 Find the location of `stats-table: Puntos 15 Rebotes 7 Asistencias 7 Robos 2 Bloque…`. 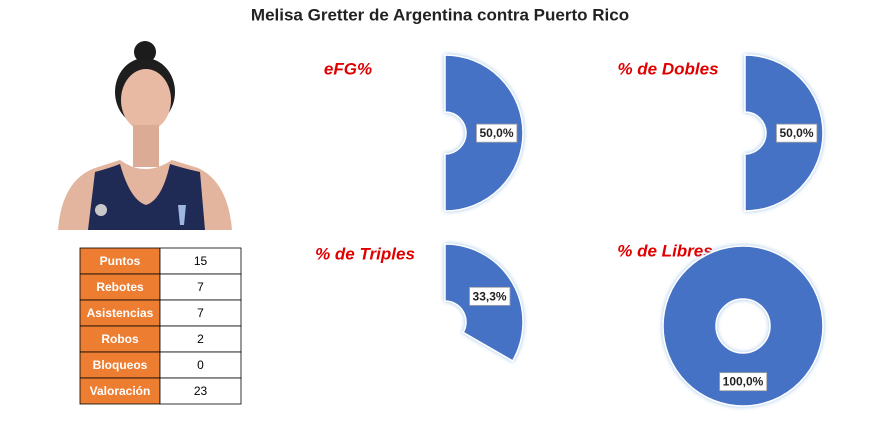

stats-table: Puntos 15 Rebotes 7 Asistencias 7 Robos 2 Bloque… is located at coordinates (160, 326).